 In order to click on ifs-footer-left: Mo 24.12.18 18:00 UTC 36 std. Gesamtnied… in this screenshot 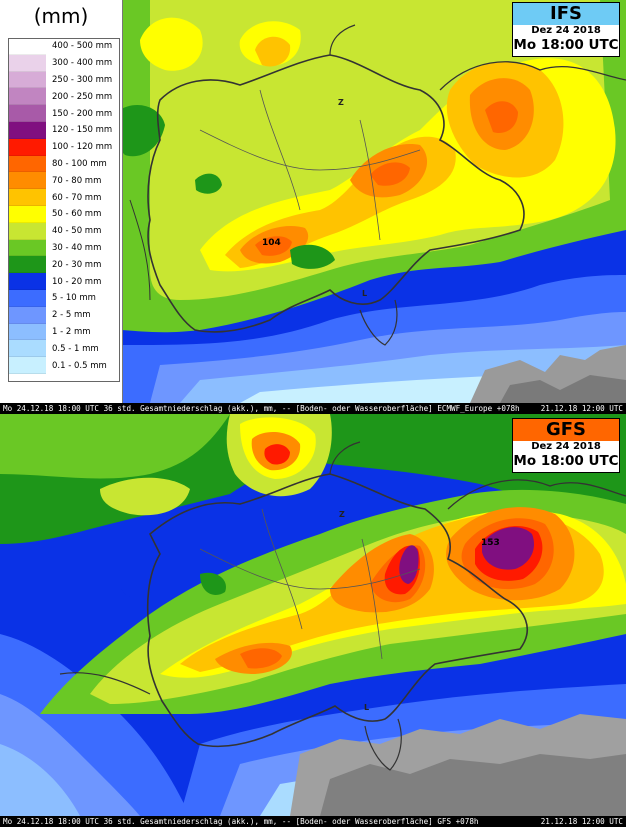, I will do `click(261, 408)`.